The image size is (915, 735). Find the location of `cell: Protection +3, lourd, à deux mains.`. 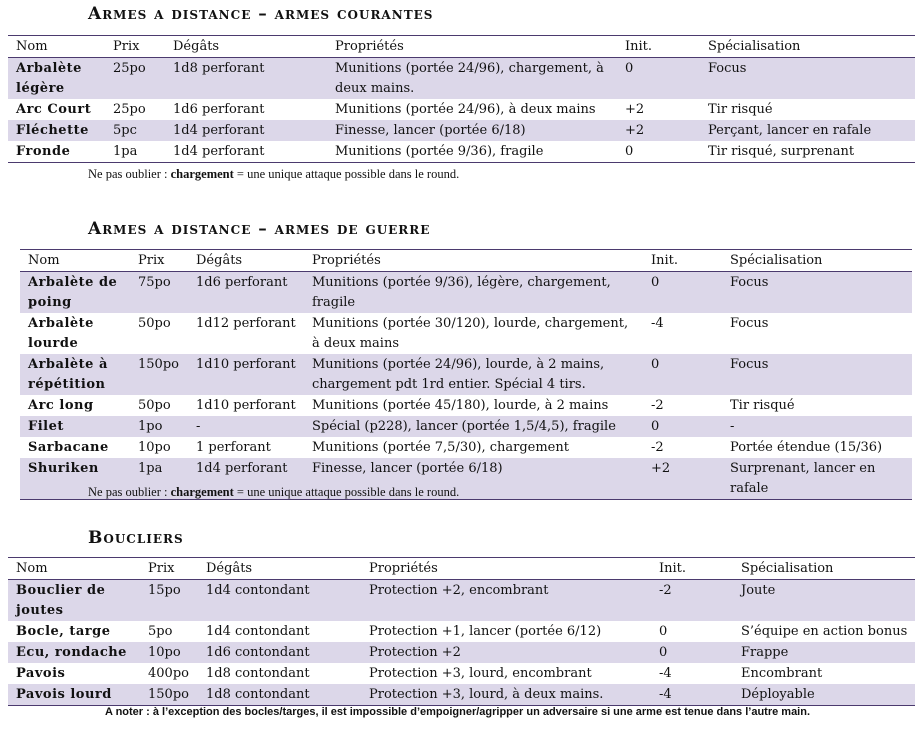

cell: Protection +3, lourd, à deux mains. is located at coordinates (506, 695).